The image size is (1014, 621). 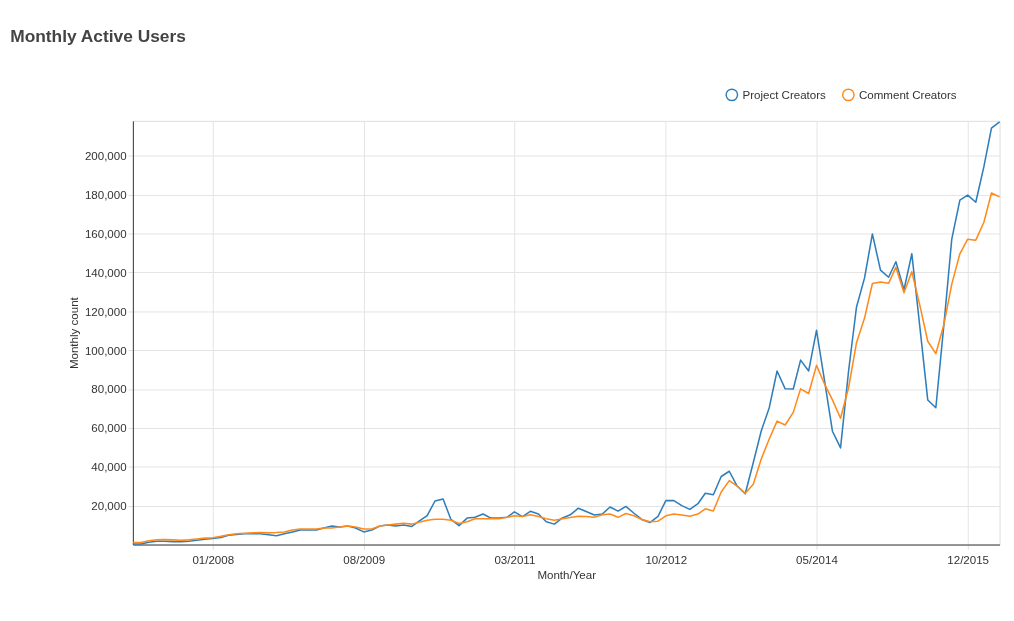 What do you see at coordinates (105, 156) in the screenshot?
I see `y-tick-label: 200,000` at bounding box center [105, 156].